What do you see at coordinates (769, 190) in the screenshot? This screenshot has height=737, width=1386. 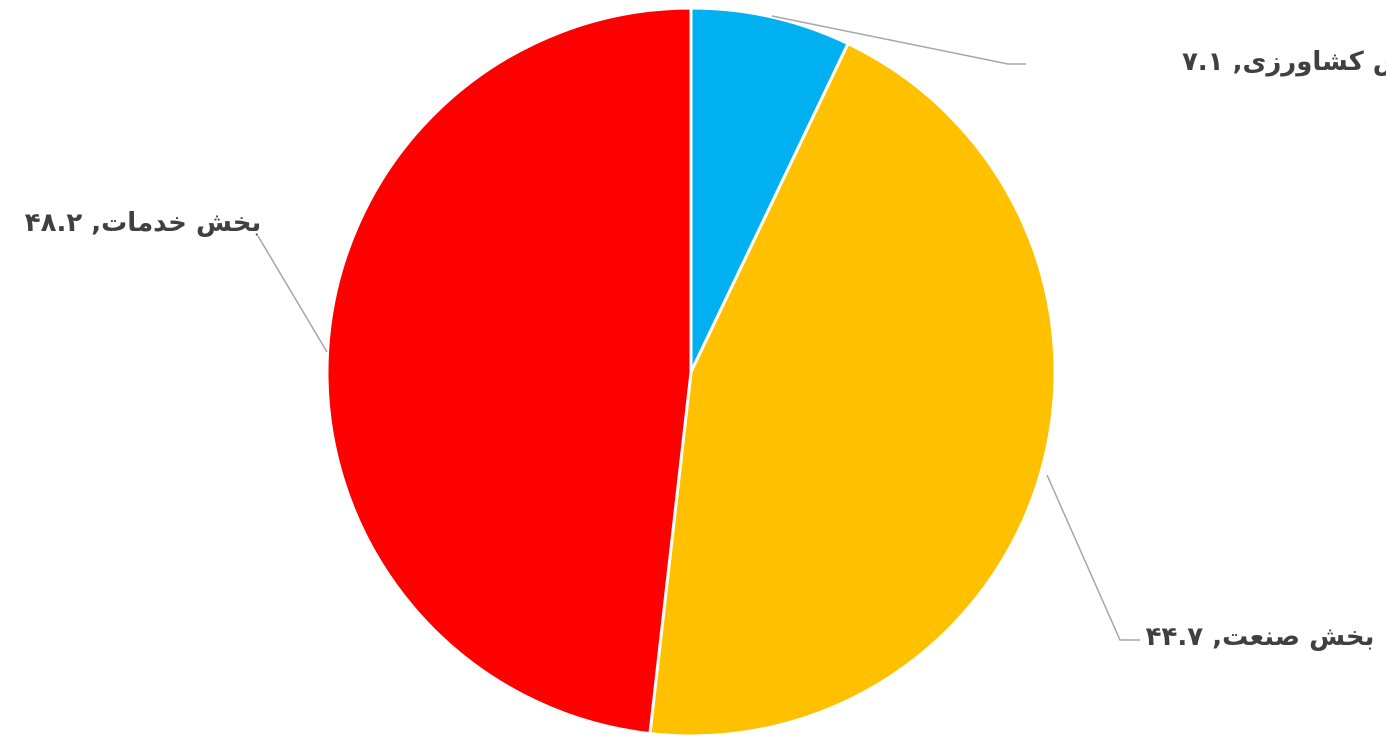 I see `pie-slice-agriculture` at bounding box center [769, 190].